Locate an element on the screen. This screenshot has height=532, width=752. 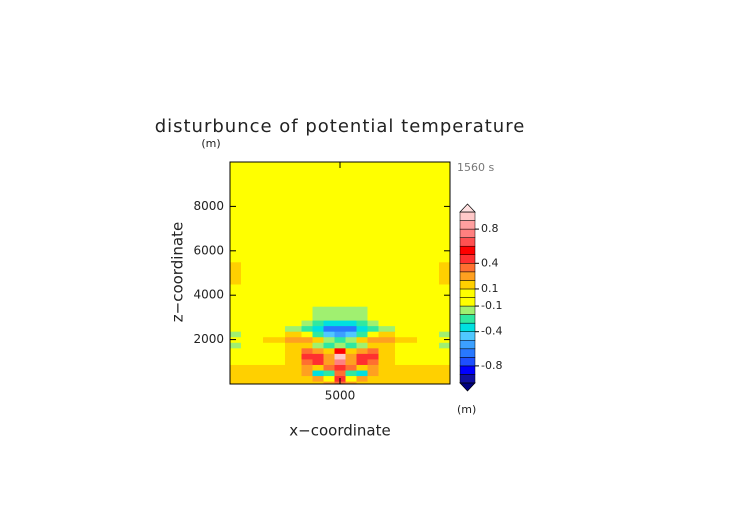
x-tick-label: 5000 is located at coordinates (340, 396).